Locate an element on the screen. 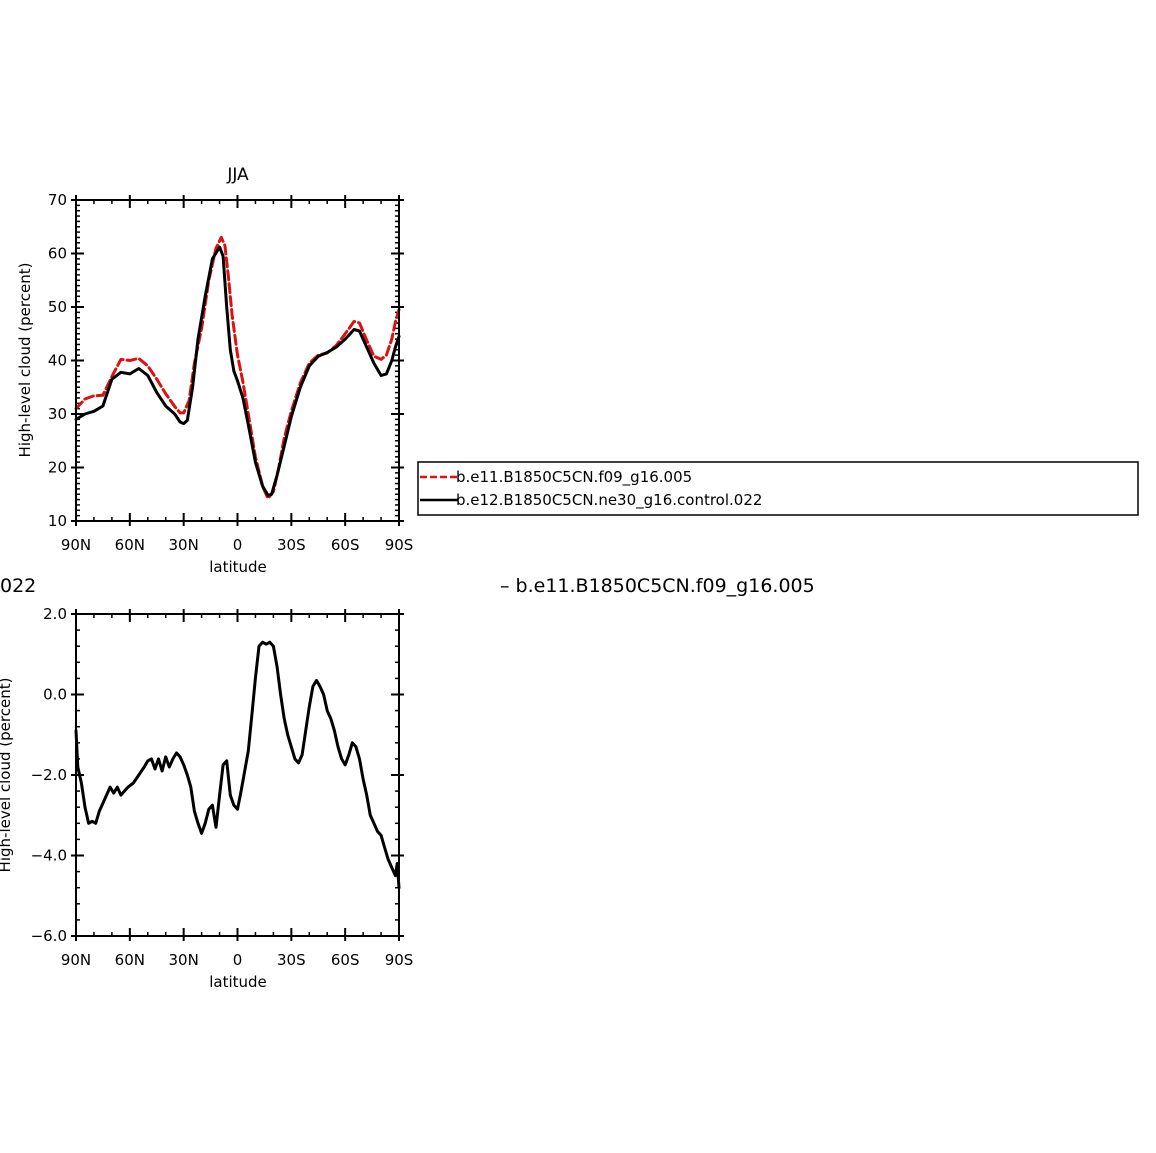 This screenshot has width=1156, height=1153. top-panel-ticks: 90N 60N 30N 0 30S 60S 90S 10 20 30 40 50 60 70 is located at coordinates (230, 372).